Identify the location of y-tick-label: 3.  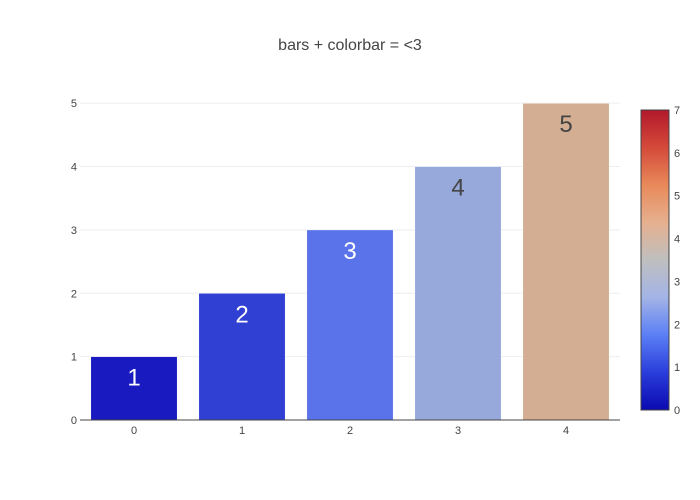
(74, 231).